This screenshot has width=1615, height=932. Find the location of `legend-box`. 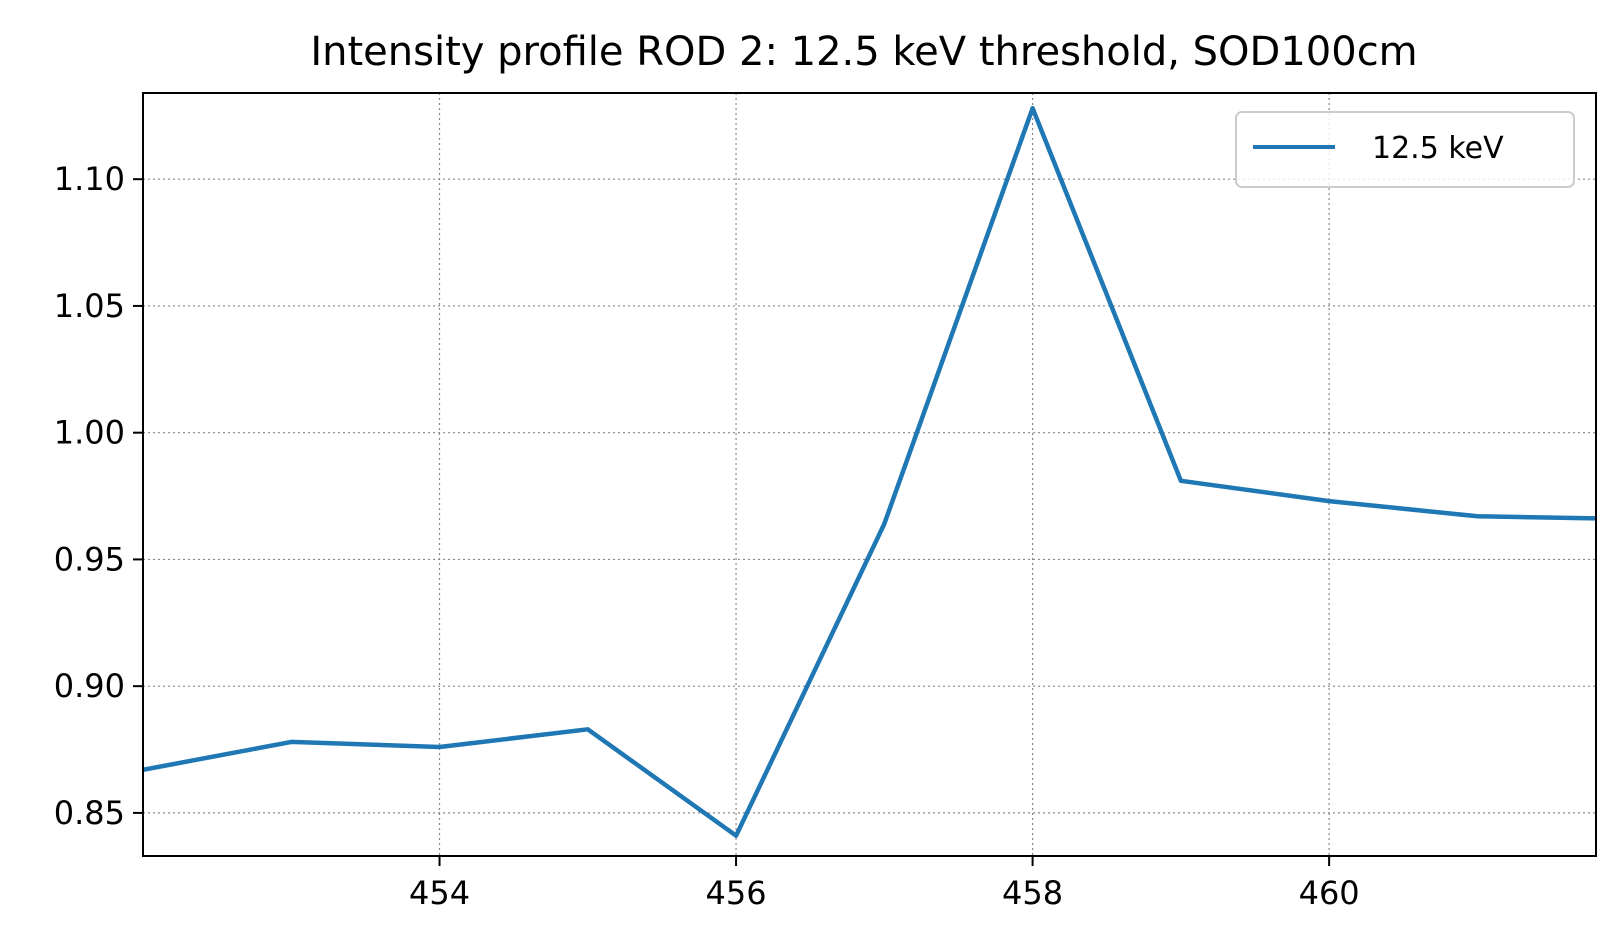

legend-box is located at coordinates (1405, 149).